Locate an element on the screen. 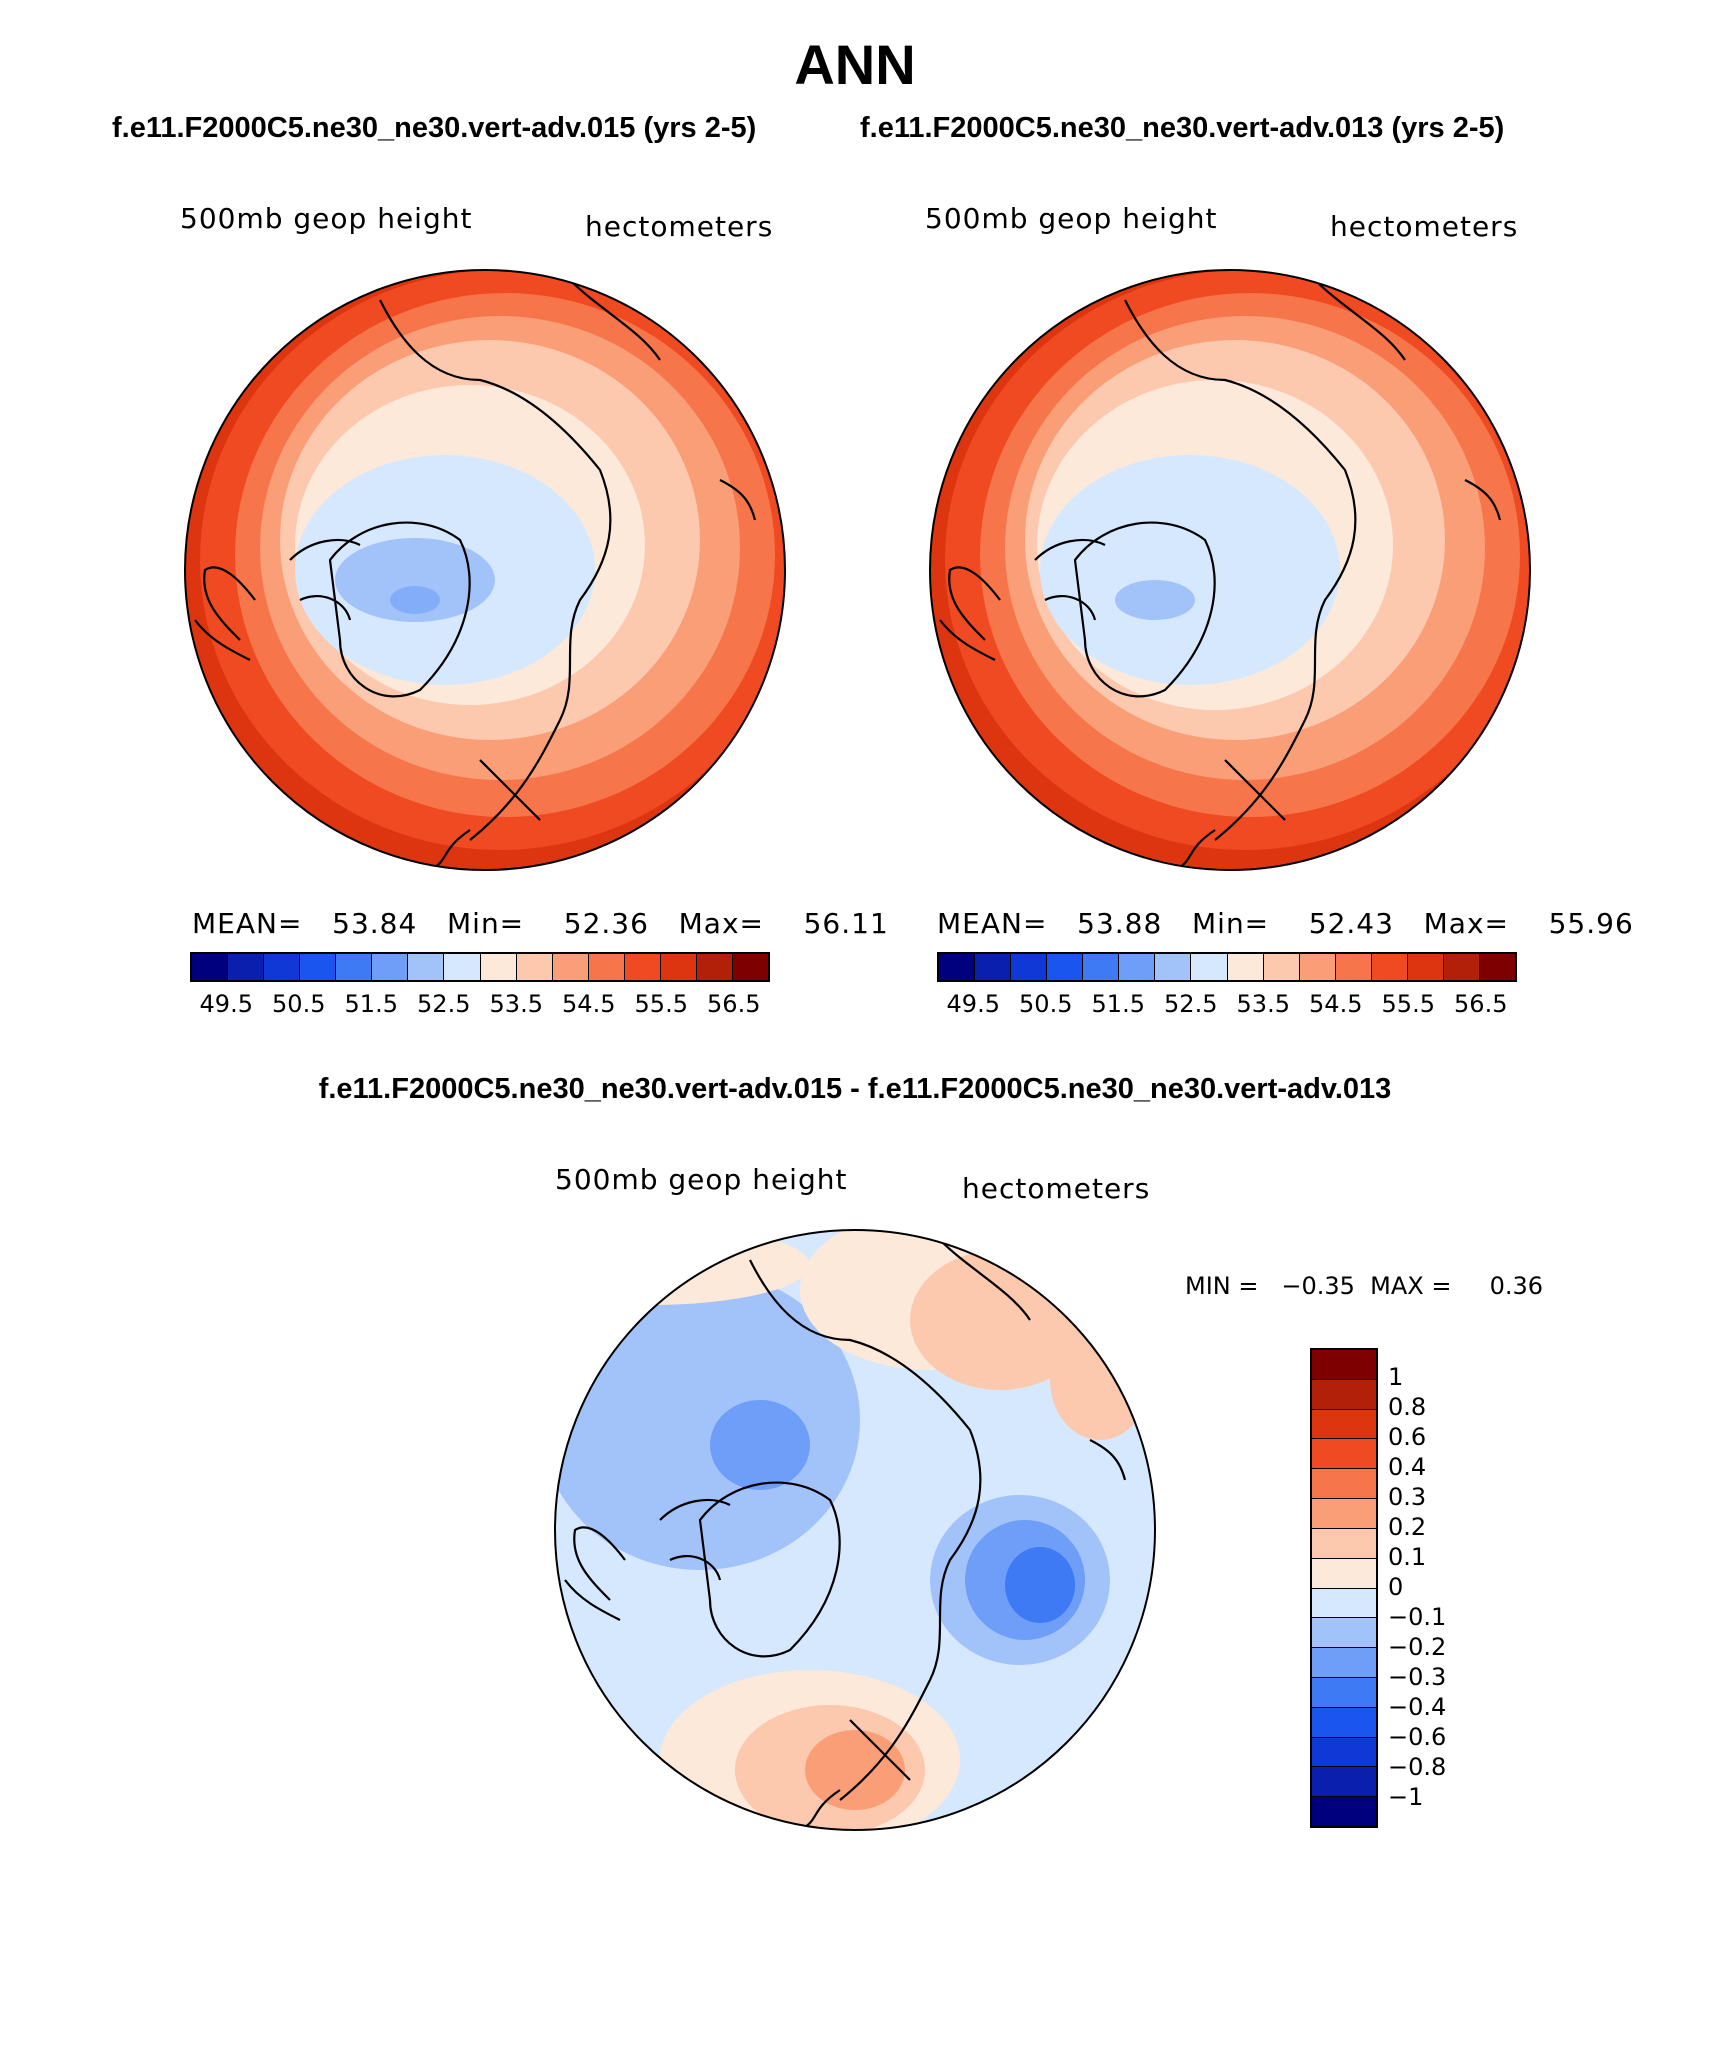 The height and width of the screenshot is (2061, 1710). right-colorbar-tick-label: 54.5 is located at coordinates (1336, 1004).